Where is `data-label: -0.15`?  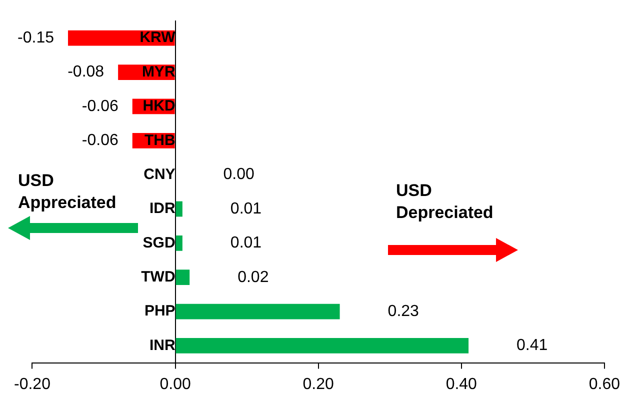
data-label: -0.15 is located at coordinates (36, 37).